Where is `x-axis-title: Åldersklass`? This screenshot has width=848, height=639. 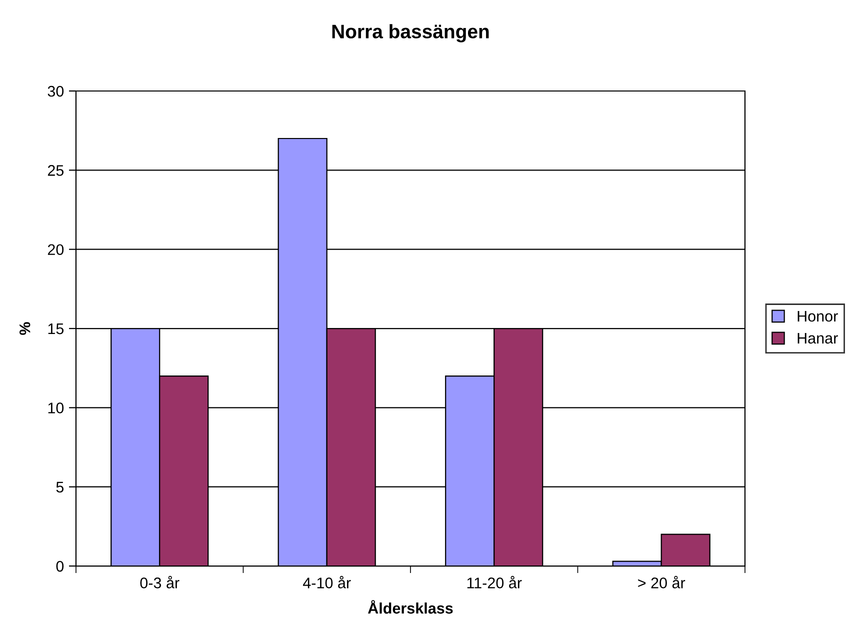 x-axis-title: Åldersklass is located at coordinates (410, 607).